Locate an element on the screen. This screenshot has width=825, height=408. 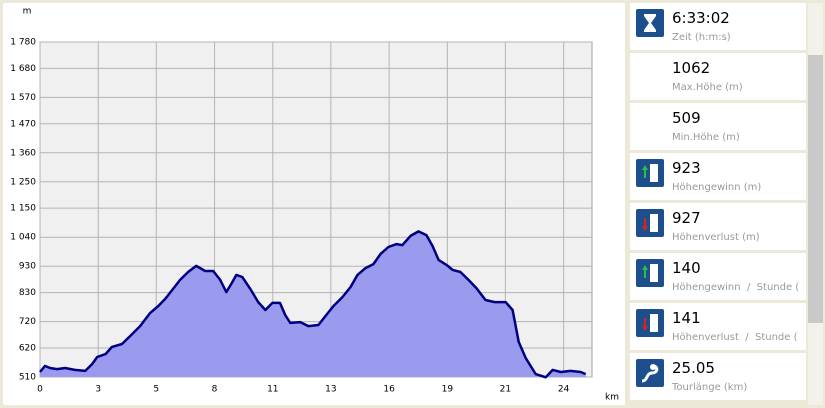
stat-item: 509 Min.Höhe (m) is located at coordinates (718, 126).